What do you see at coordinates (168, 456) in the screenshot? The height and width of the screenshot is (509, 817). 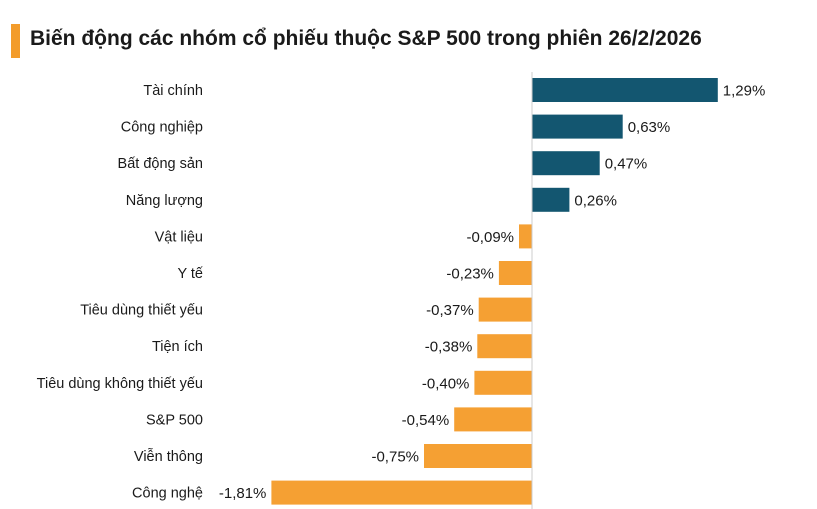 I see `category-label-vien-thong: Viễn thông` at bounding box center [168, 456].